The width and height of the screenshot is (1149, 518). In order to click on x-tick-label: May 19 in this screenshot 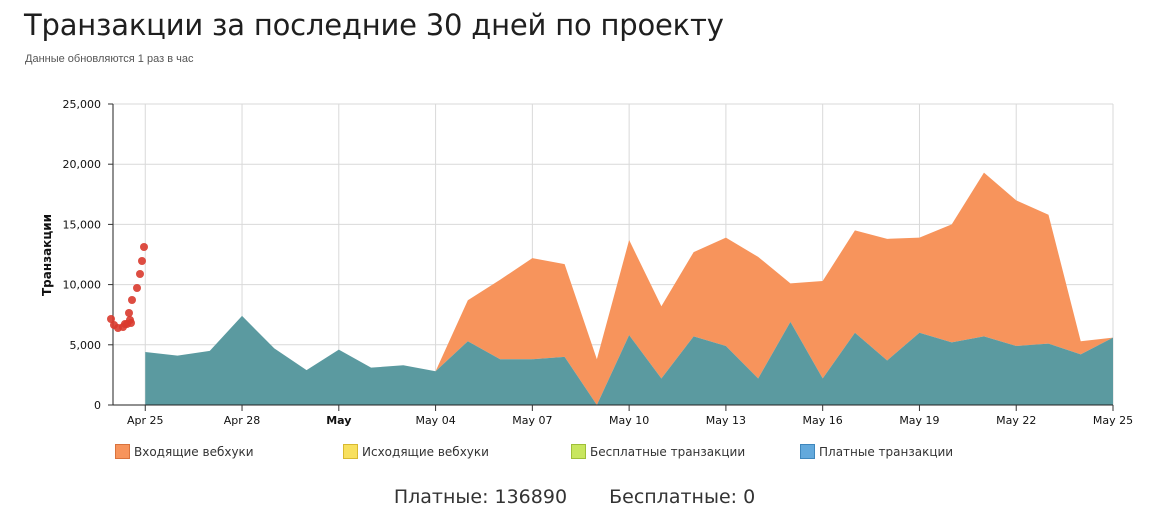, I will do `click(919, 420)`.